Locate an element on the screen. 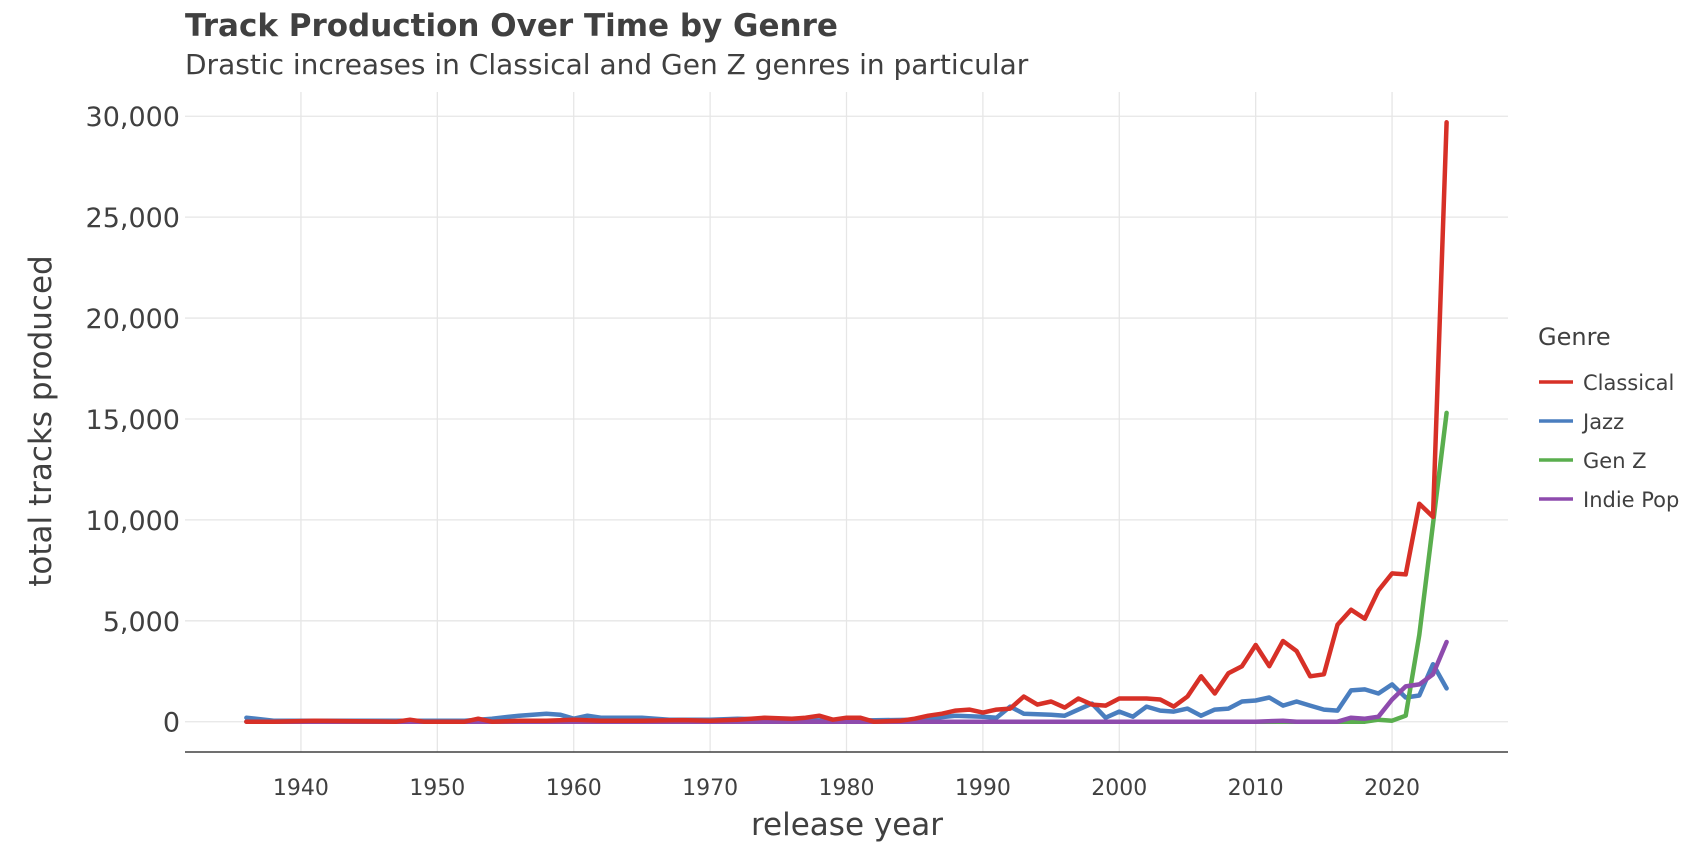 The image size is (1698, 842). x-tick-label: 2000 is located at coordinates (1119, 788).